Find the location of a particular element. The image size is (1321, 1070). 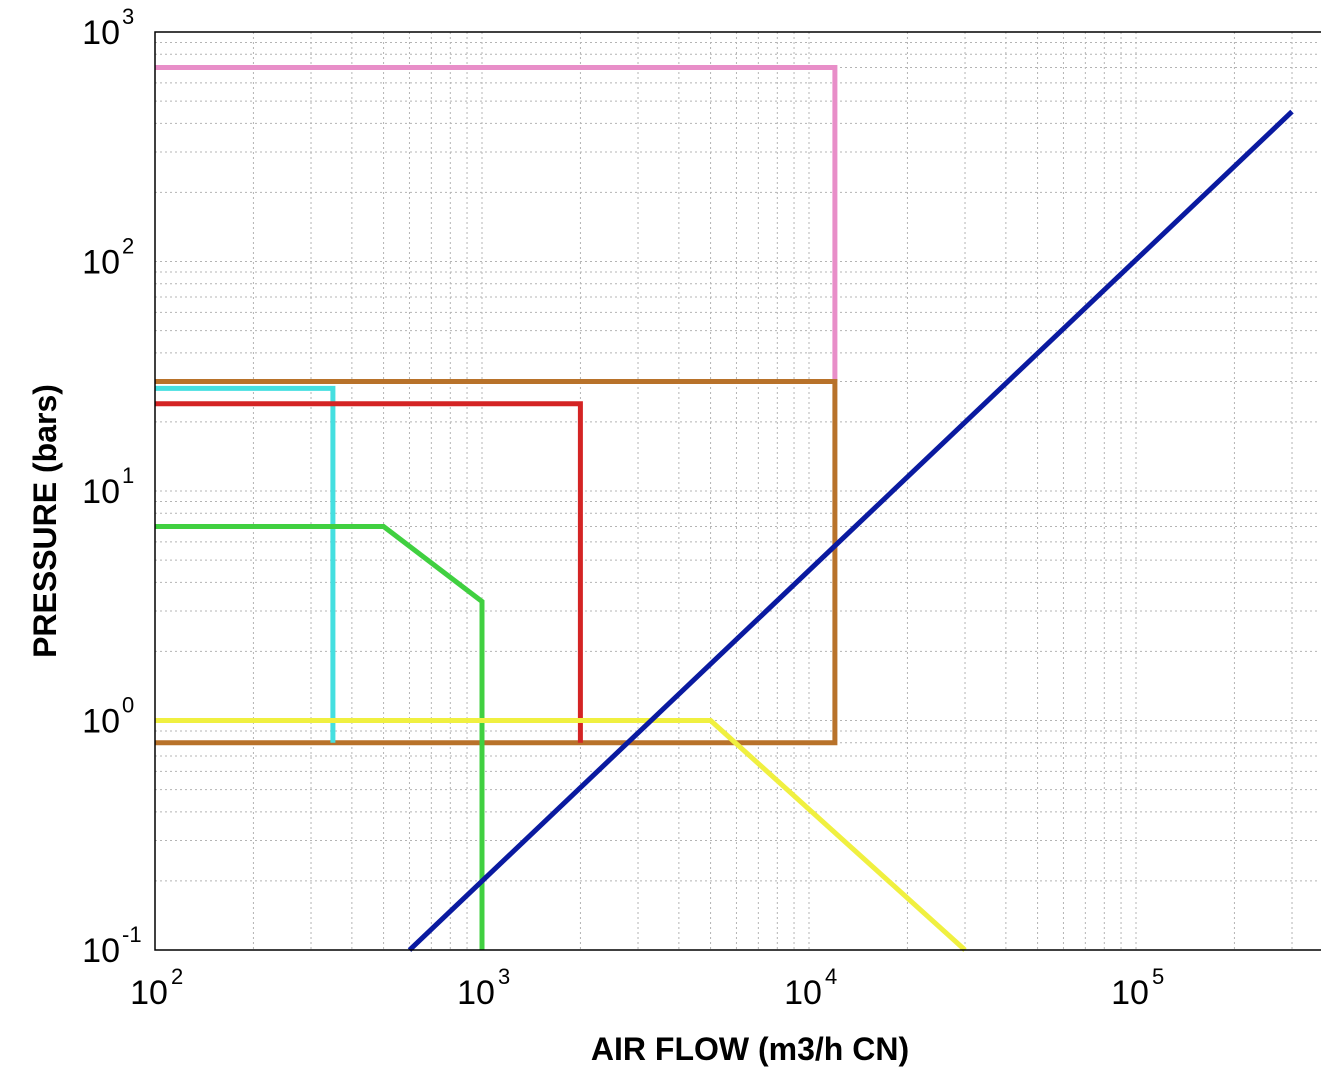

y-tick-label: 10 2 is located at coordinates (108, 258).